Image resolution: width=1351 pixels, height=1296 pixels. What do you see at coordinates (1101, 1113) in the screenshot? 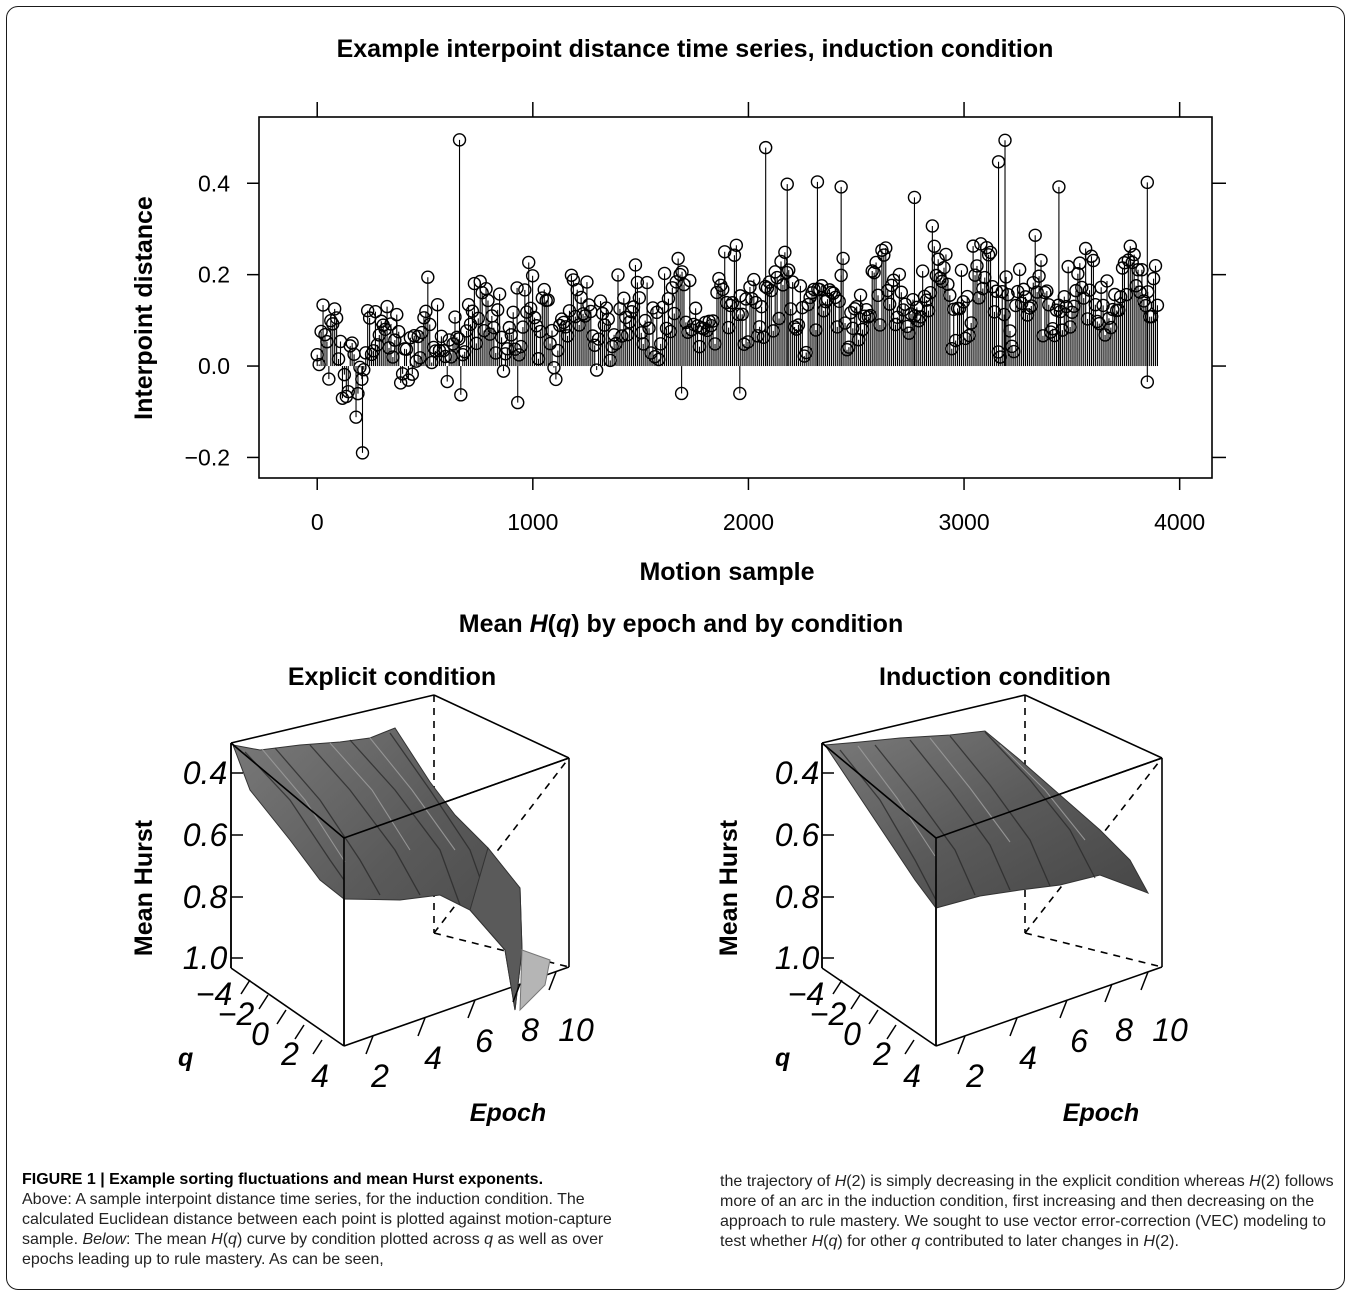
I see `epoch-axis-label: Epoch` at bounding box center [1101, 1113].